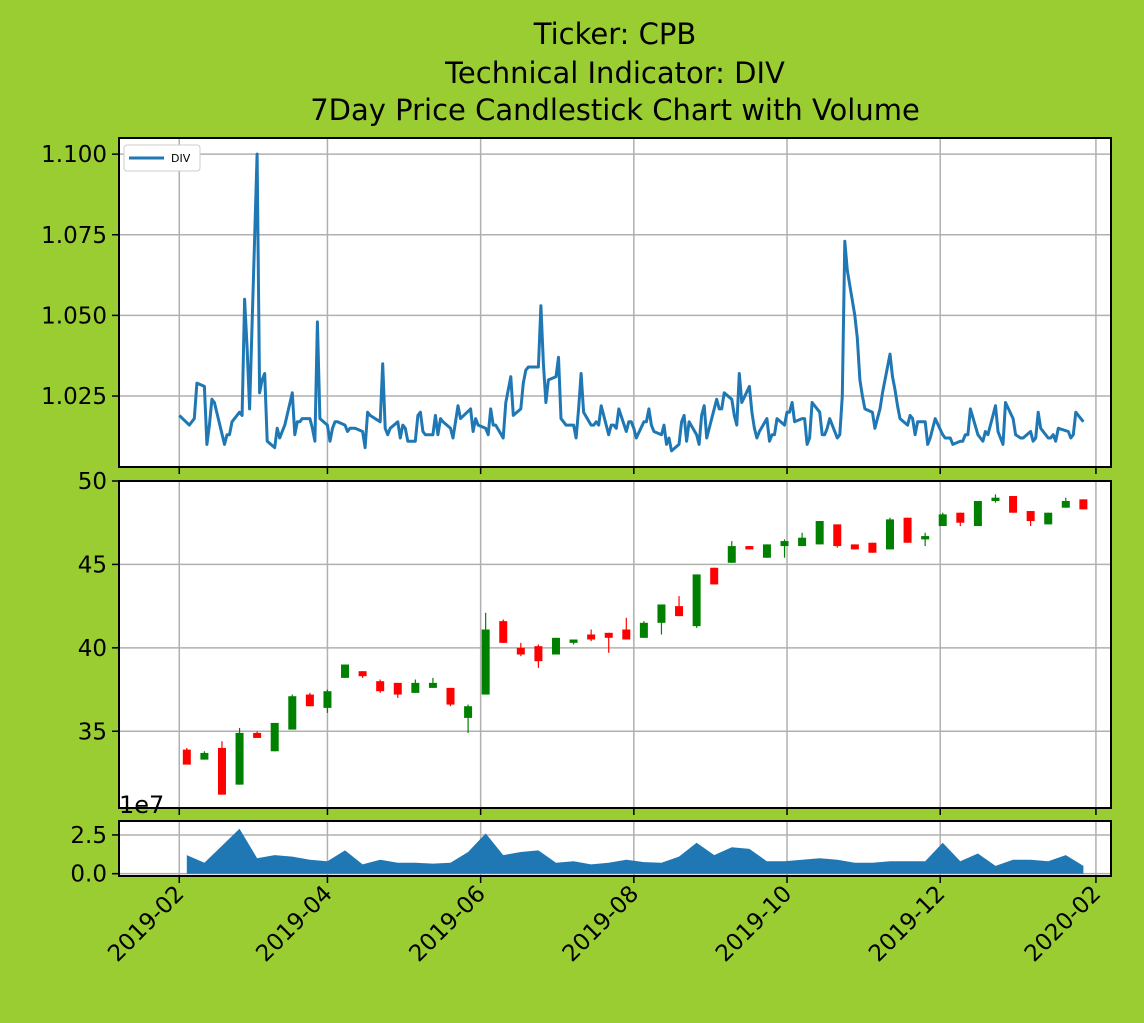  Describe the element at coordinates (92, 732) in the screenshot. I see `price-ytick-label: 35` at that location.